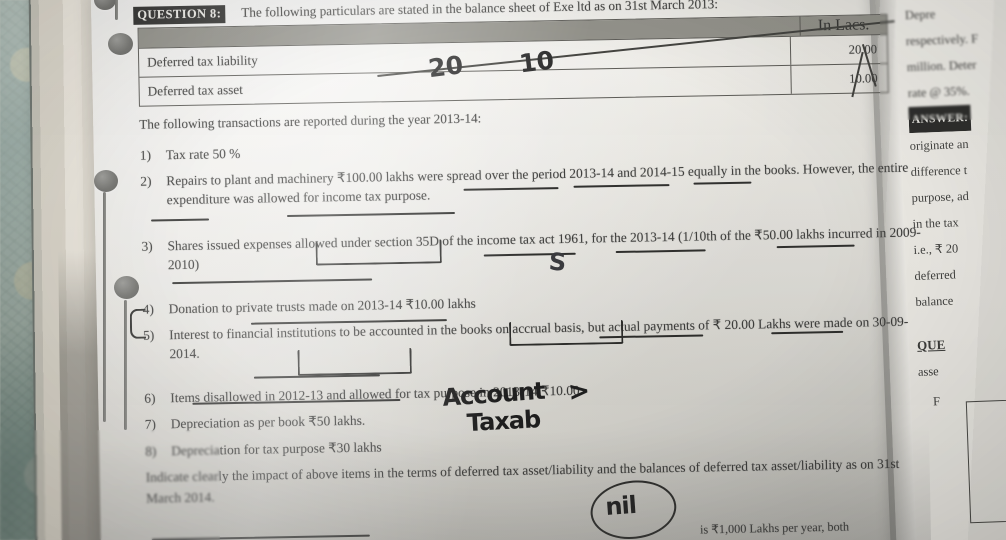 The width and height of the screenshot is (1006, 540). I want to click on facing-line: purpose, ad, so click(940, 197).